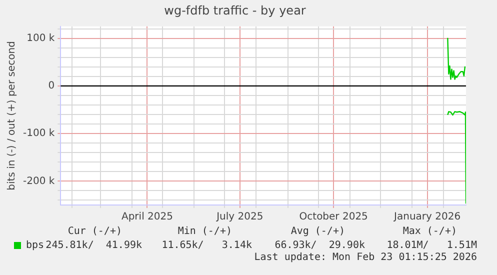 The width and height of the screenshot is (497, 275). What do you see at coordinates (317, 232) in the screenshot?
I see `text: Avg (-/+)` at bounding box center [317, 232].